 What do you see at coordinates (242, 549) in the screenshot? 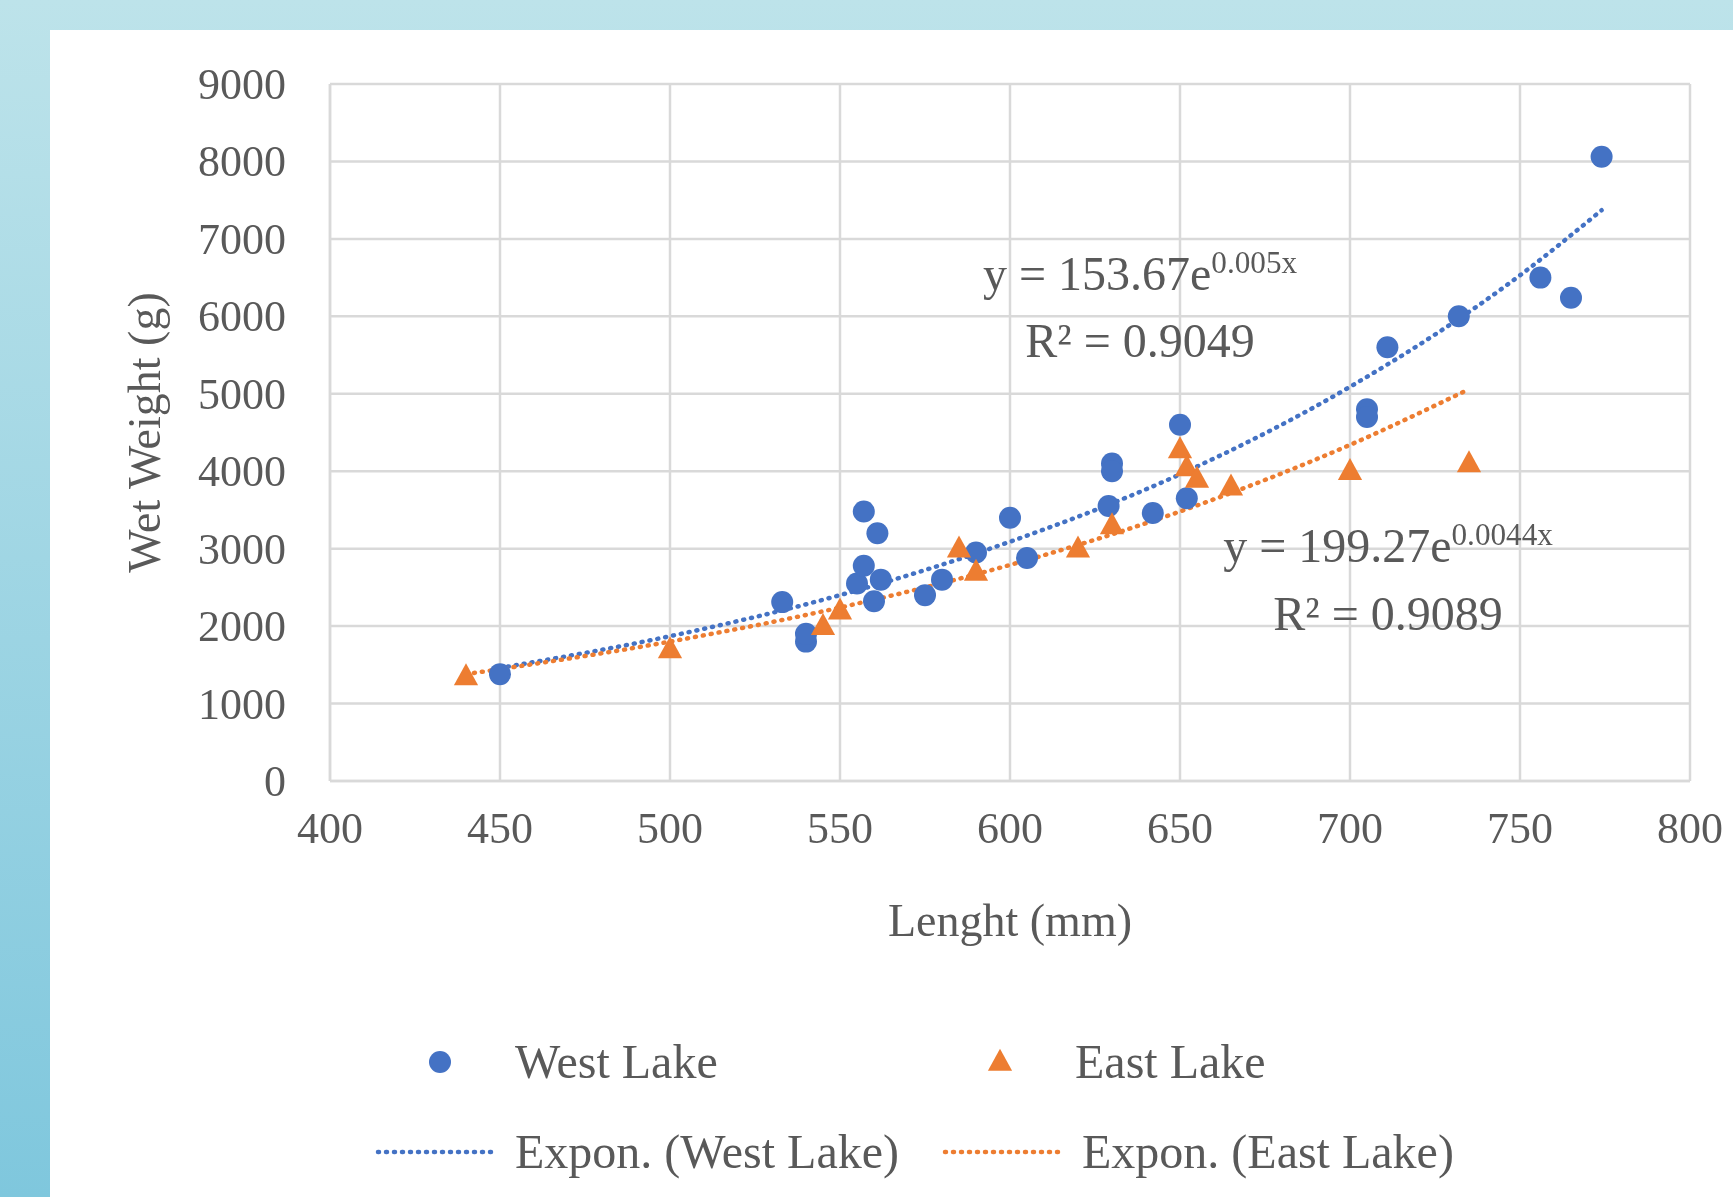
I see `y-tick-label: 3000` at bounding box center [242, 549].